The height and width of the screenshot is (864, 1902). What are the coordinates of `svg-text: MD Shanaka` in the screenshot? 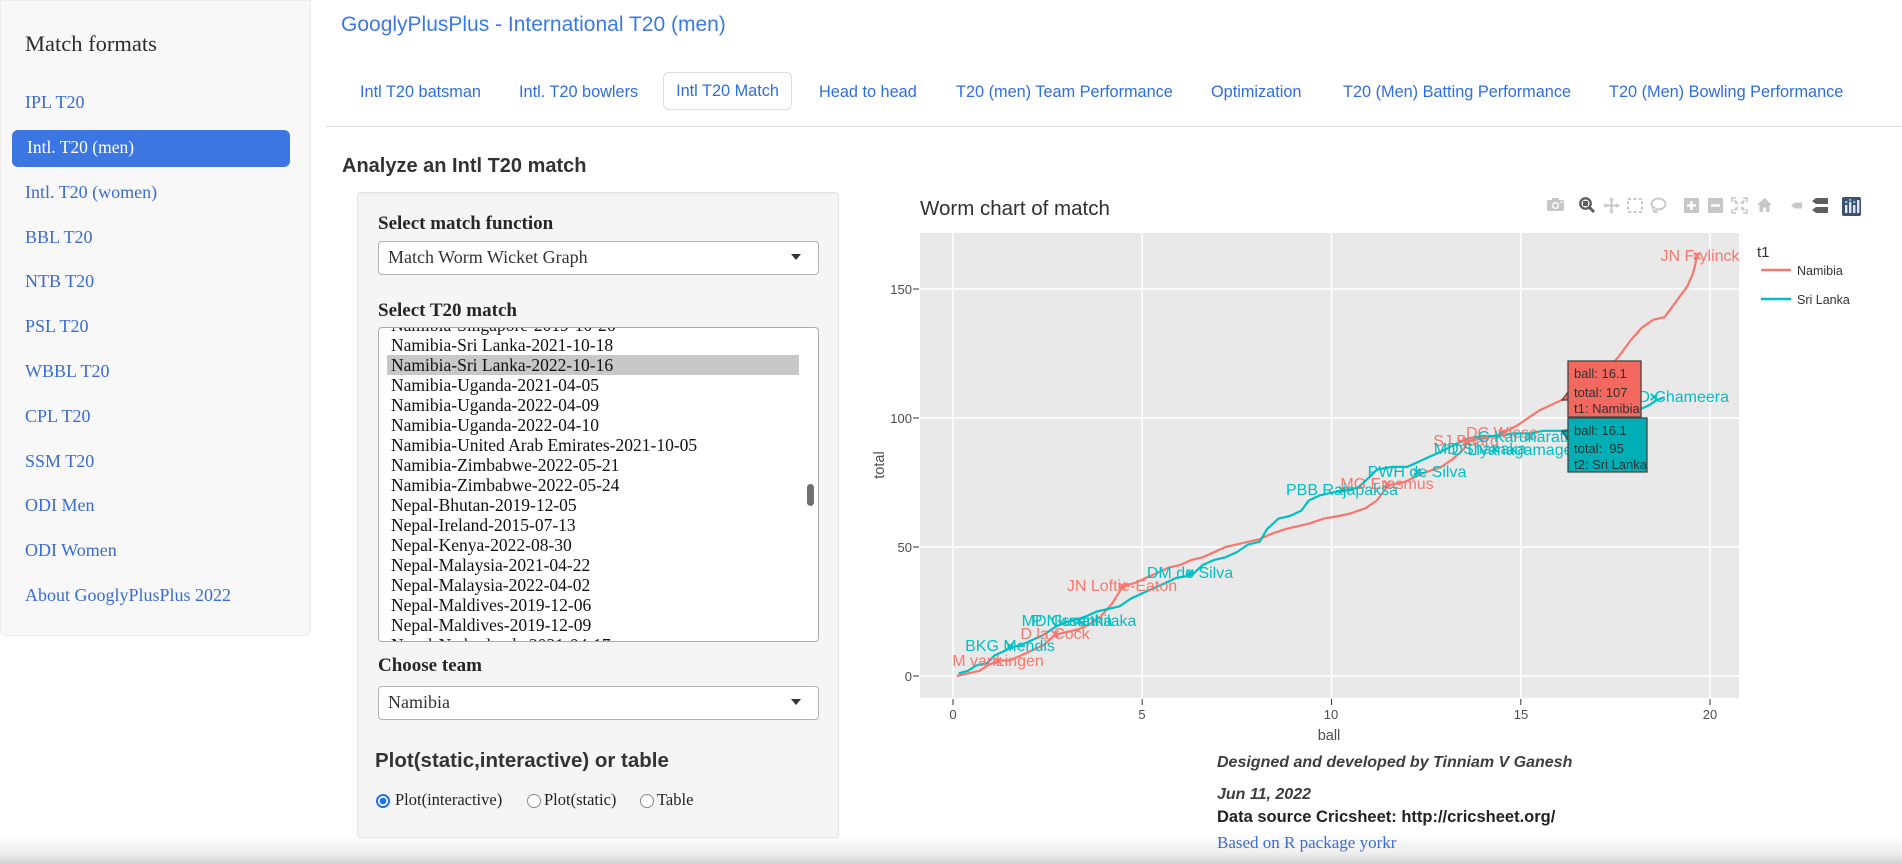 It's located at (1480, 449).